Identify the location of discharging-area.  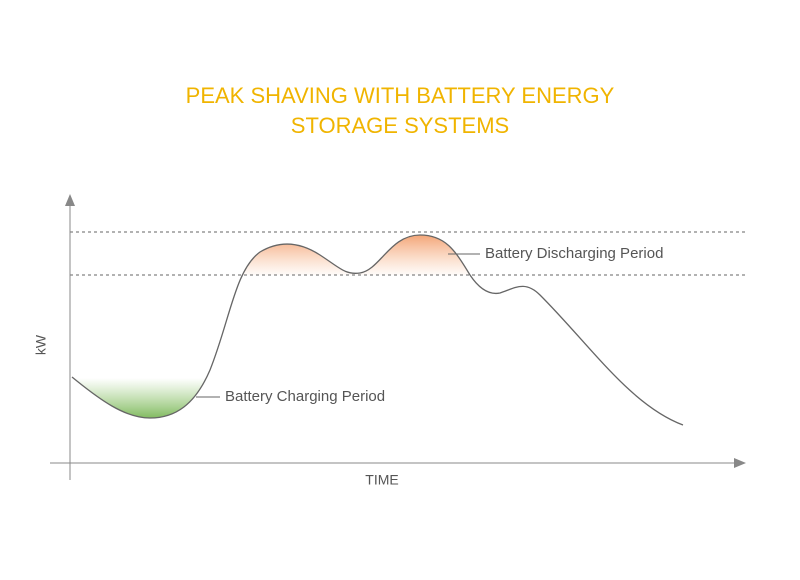
(360, 255).